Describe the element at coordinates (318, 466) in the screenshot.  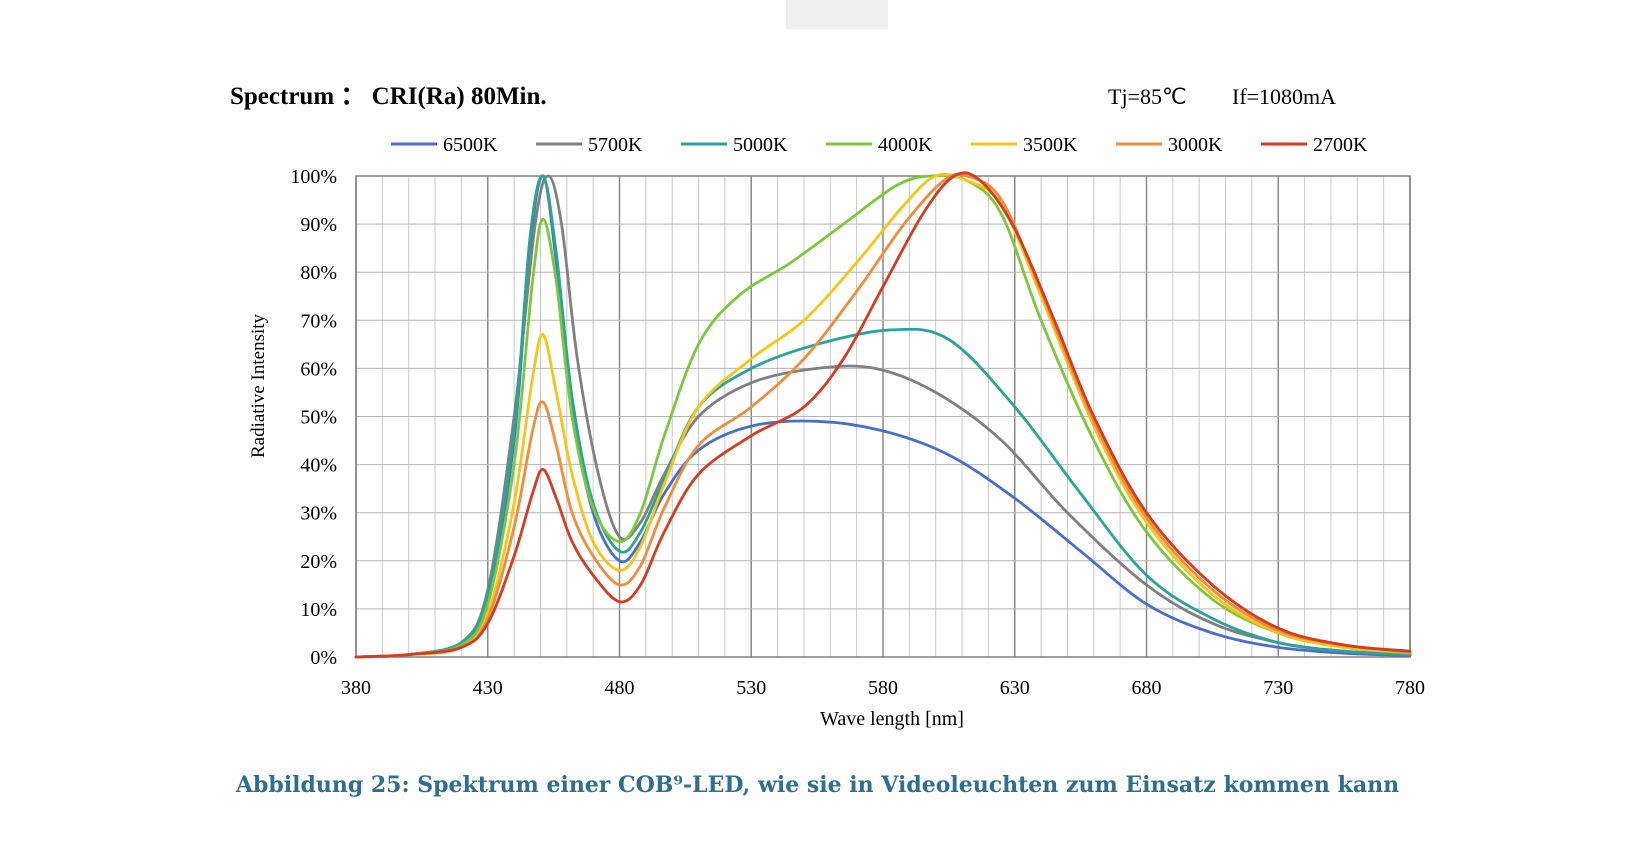
I see `y-tick-label: 40%` at that location.